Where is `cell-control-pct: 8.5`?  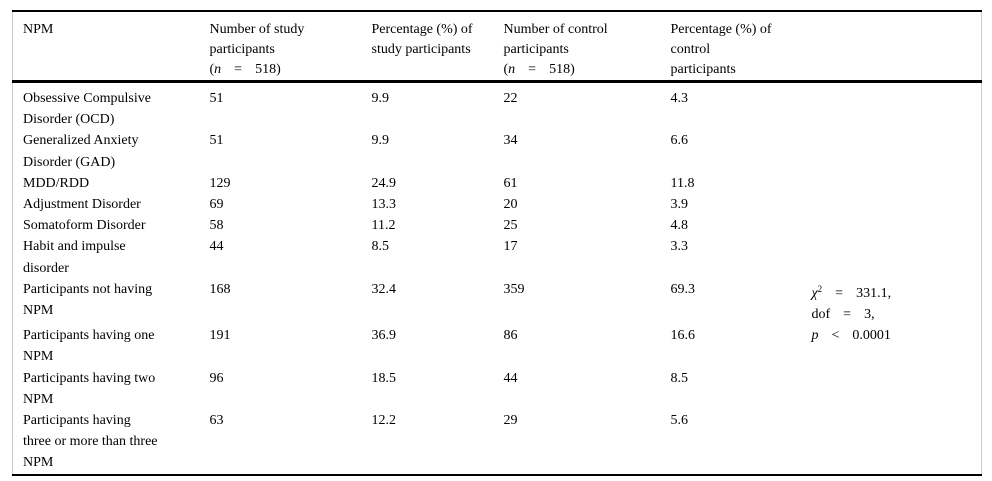
cell-control-pct: 8.5 is located at coordinates (741, 389).